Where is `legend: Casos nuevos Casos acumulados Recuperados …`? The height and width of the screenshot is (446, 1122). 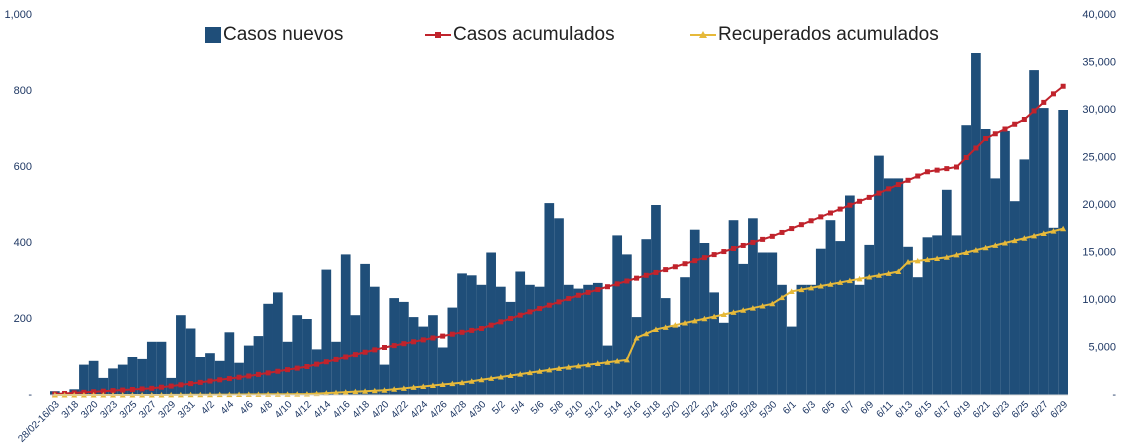
legend: Casos nuevos Casos acumulados Recuperados … is located at coordinates (572, 34).